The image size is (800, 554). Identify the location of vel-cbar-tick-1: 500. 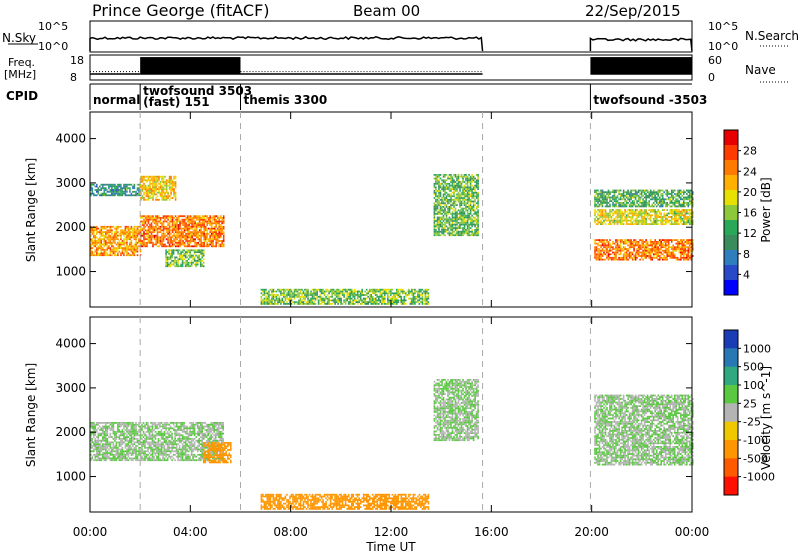
(753, 367).